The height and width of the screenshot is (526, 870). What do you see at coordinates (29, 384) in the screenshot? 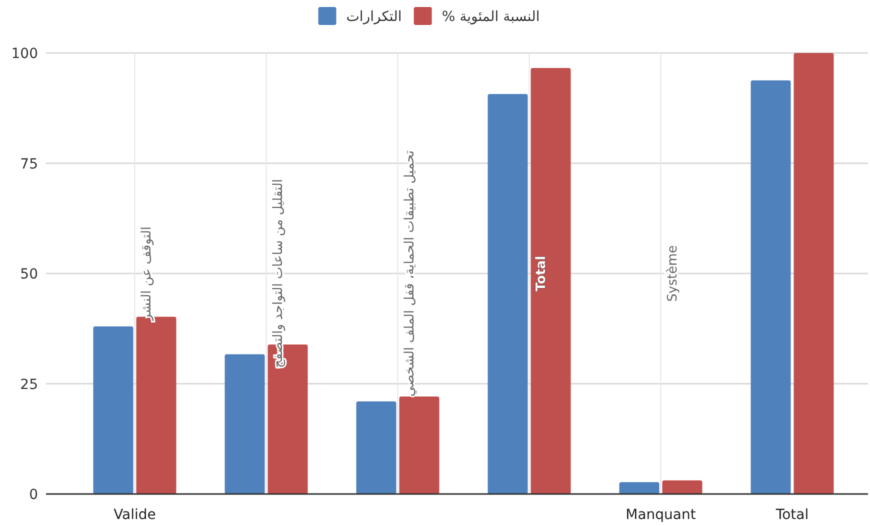
I see `y-tick-label: 25` at bounding box center [29, 384].